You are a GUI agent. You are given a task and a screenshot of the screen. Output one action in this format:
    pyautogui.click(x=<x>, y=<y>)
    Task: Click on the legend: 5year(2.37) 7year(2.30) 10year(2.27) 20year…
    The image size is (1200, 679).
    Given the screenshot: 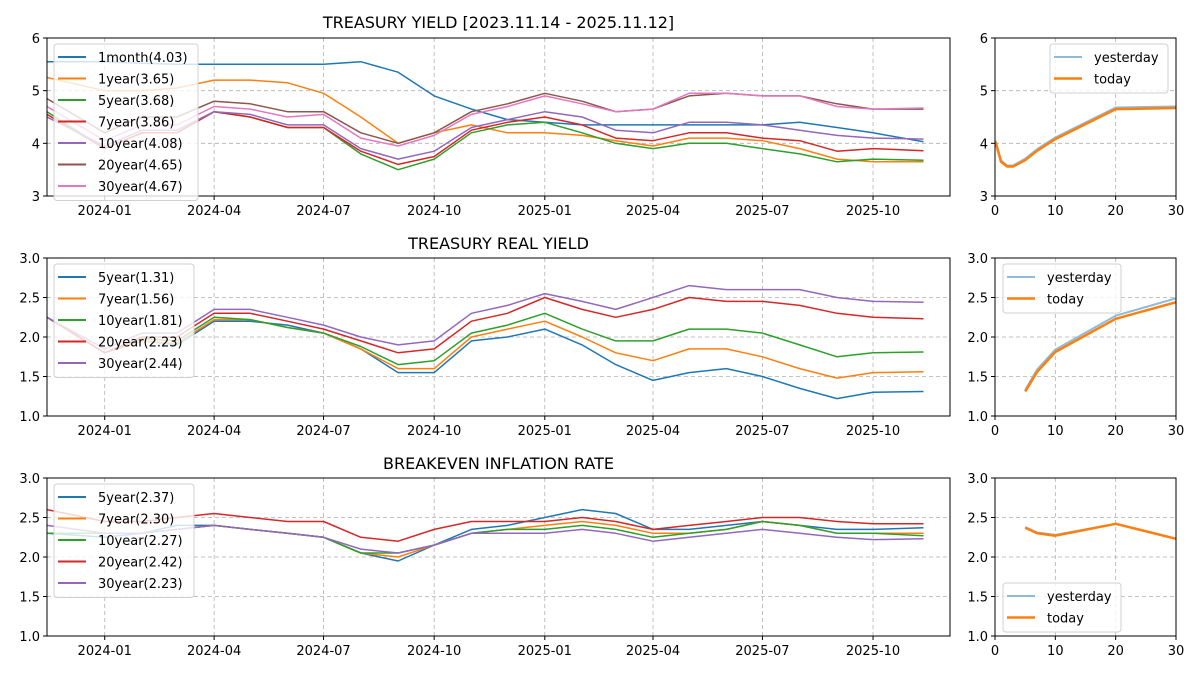 What is the action you would take?
    pyautogui.click(x=124, y=540)
    